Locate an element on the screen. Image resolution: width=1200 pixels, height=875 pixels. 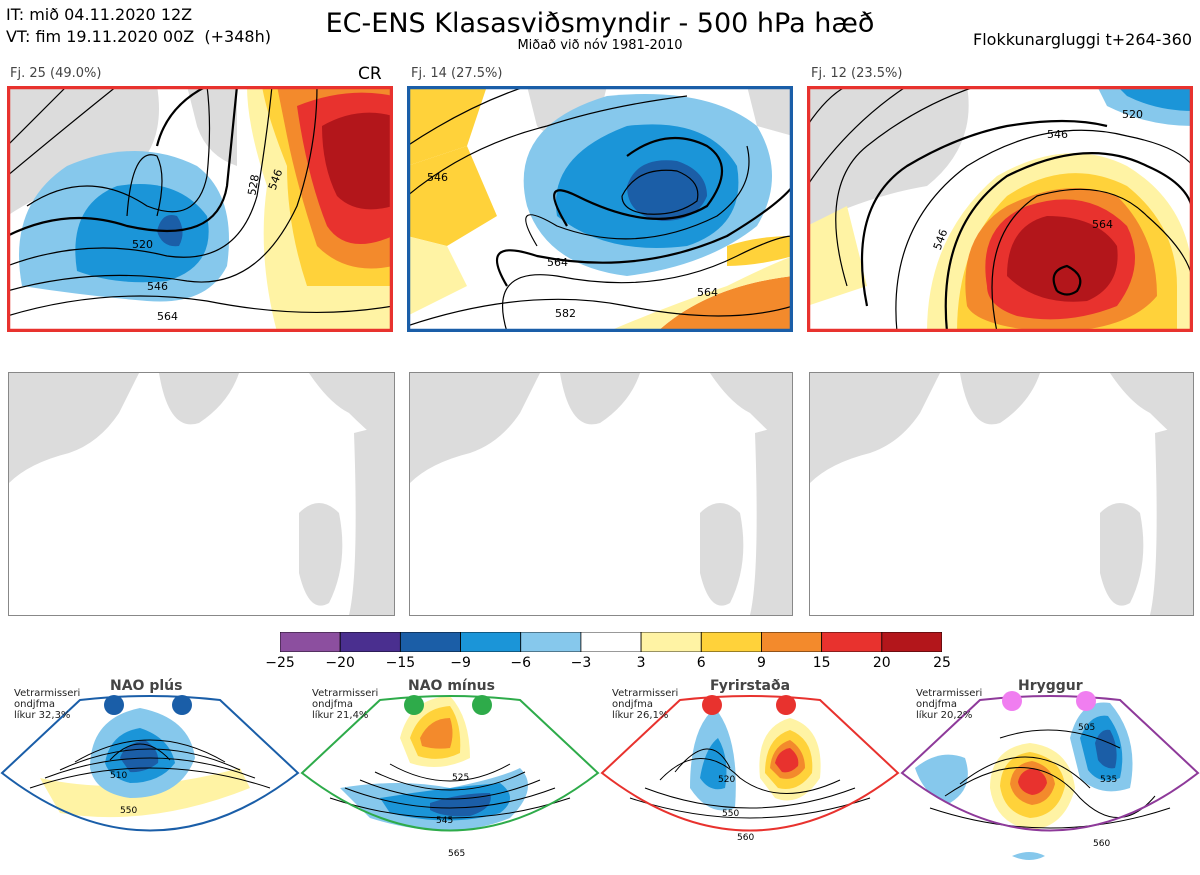
page-title: EC-ENS Klasasviðsmyndir - 500 hPa hæð is located at coordinates (600, 23).